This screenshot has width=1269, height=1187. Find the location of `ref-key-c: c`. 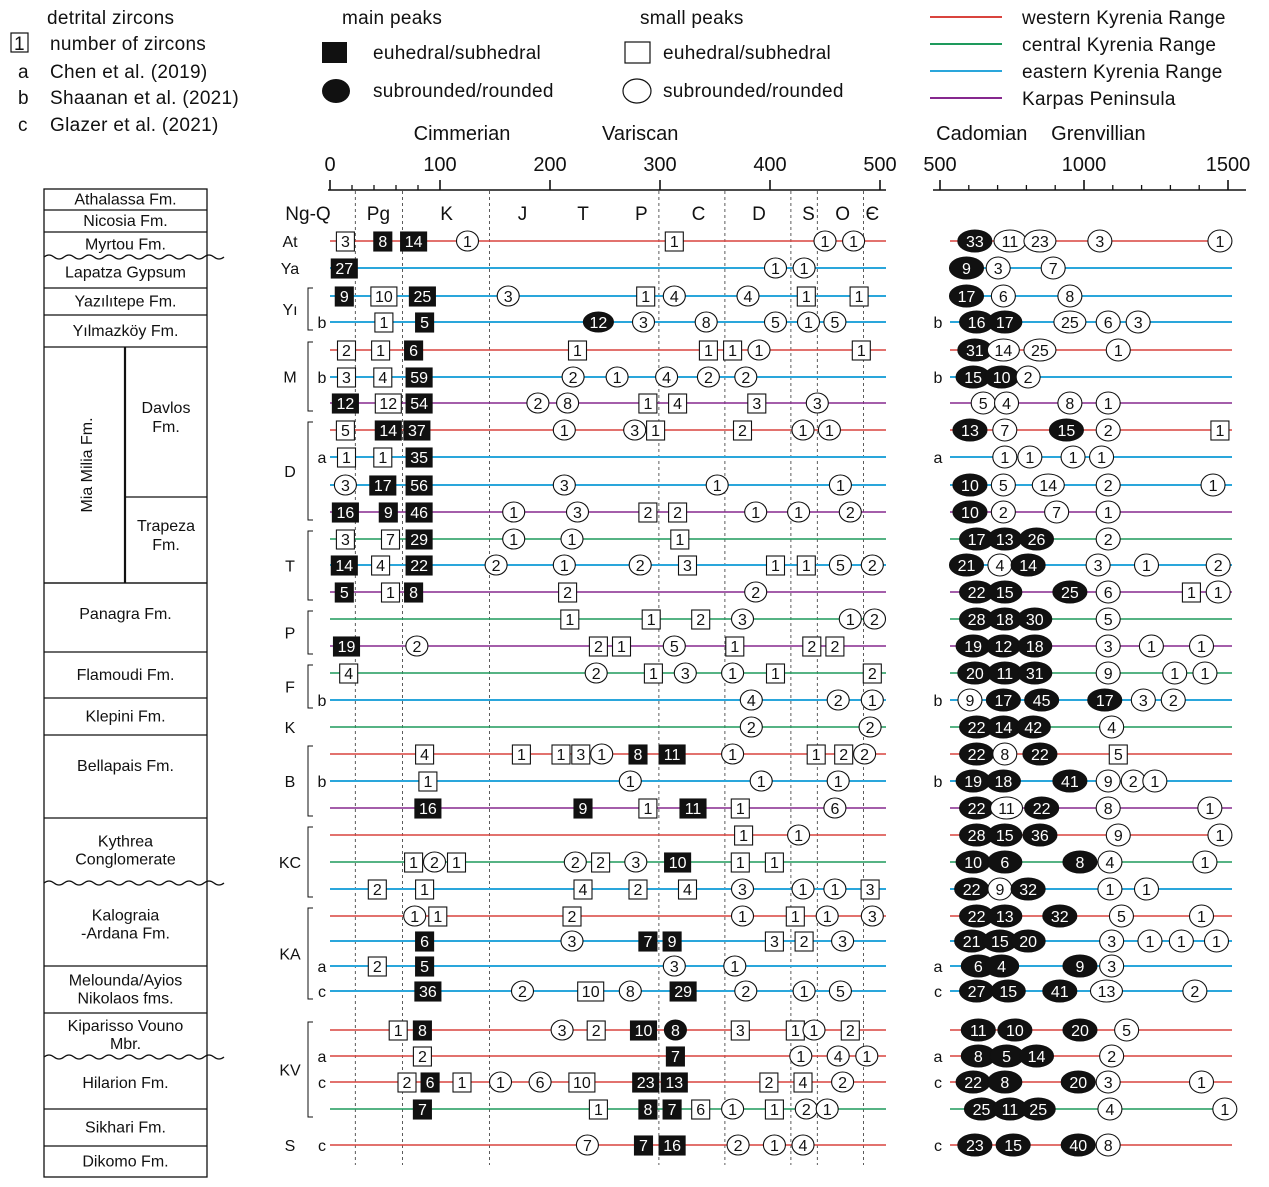

ref-key-c: c is located at coordinates (23, 125).